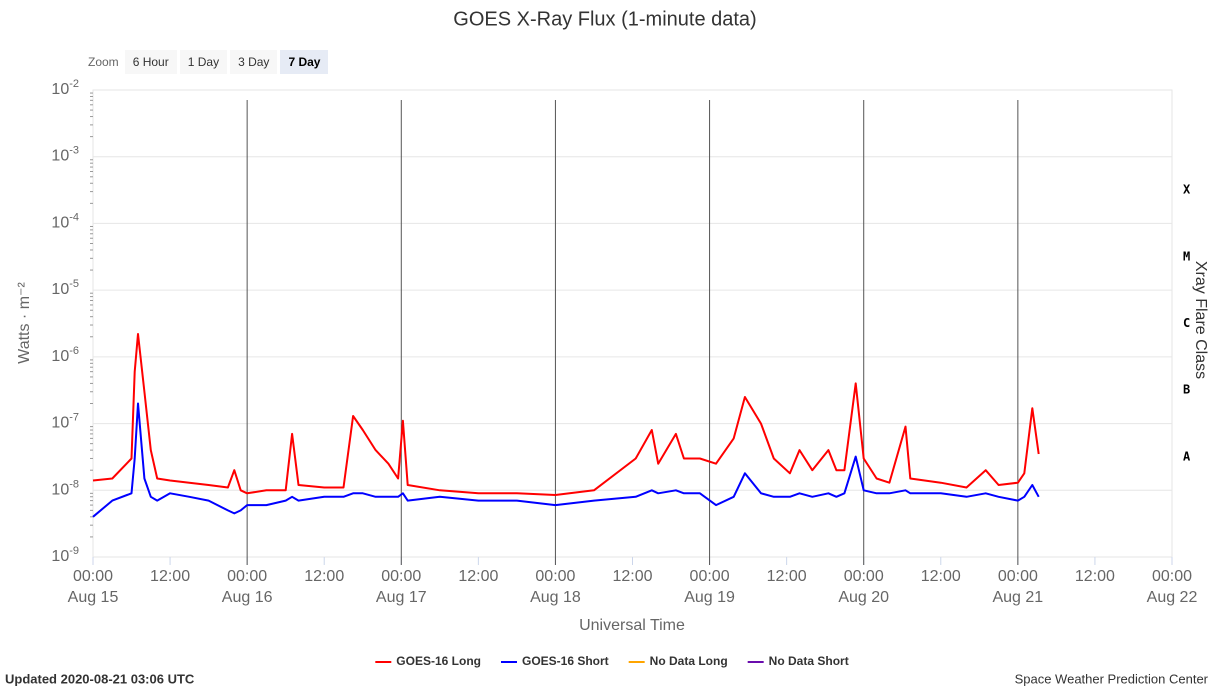  Describe the element at coordinates (74, 551) in the screenshot. I see `y-tick-exp: -9` at that location.